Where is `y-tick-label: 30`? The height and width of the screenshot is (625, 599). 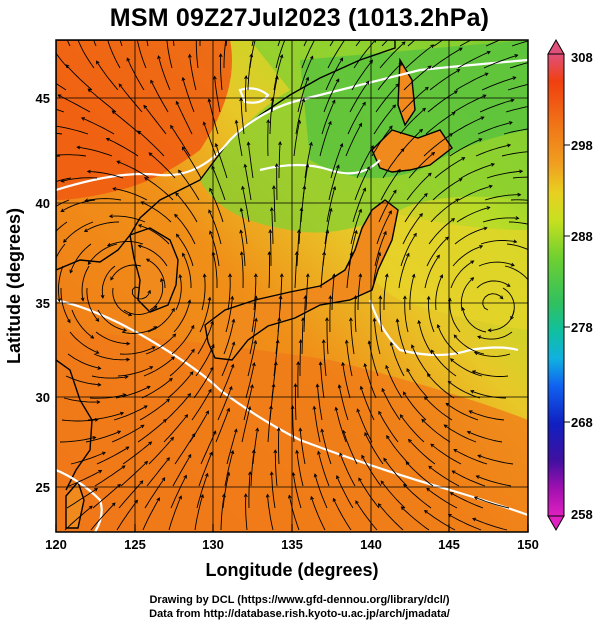 y-tick-label: 30 is located at coordinates (43, 397).